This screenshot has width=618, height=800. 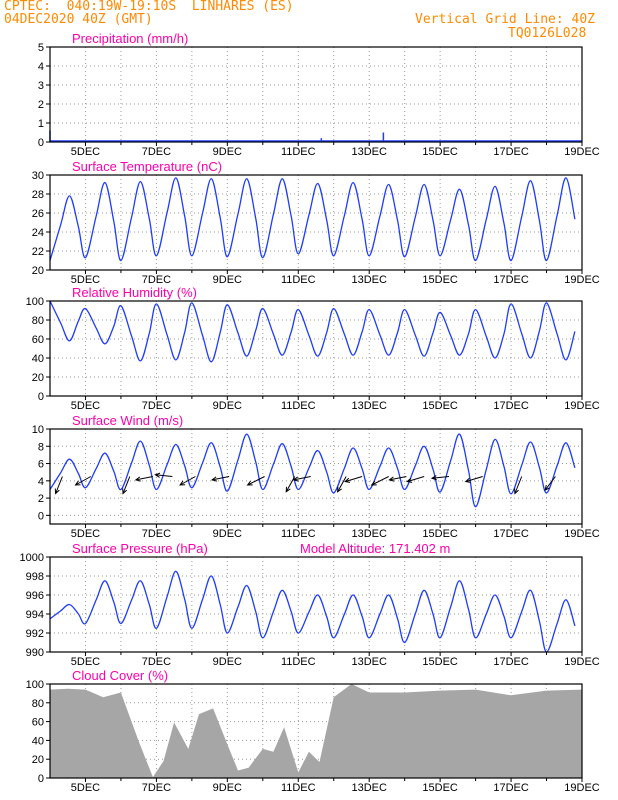 I want to click on cloud-cover-area, so click(x=316, y=731).